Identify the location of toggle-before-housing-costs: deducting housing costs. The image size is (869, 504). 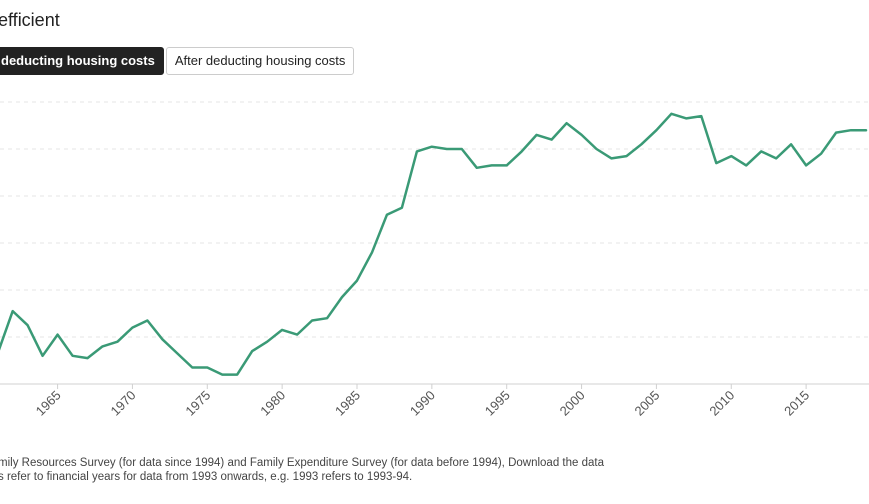
(82, 61).